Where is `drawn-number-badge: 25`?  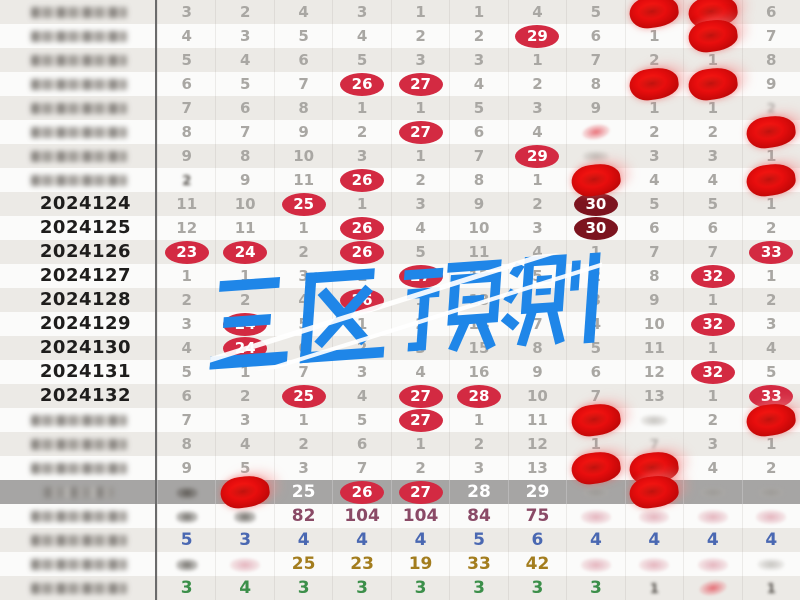 drawn-number-badge: 25 is located at coordinates (303, 204).